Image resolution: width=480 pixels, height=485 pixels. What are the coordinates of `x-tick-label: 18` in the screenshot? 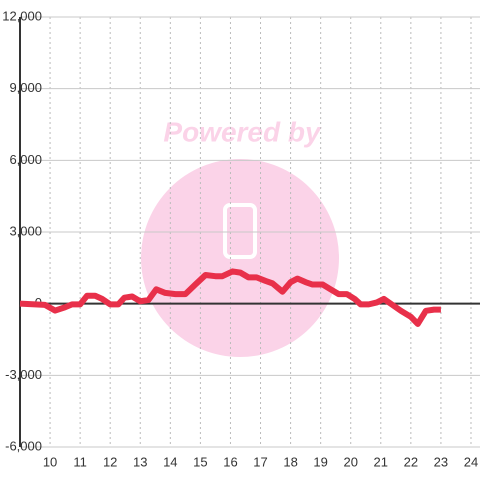 It's located at (290, 461).